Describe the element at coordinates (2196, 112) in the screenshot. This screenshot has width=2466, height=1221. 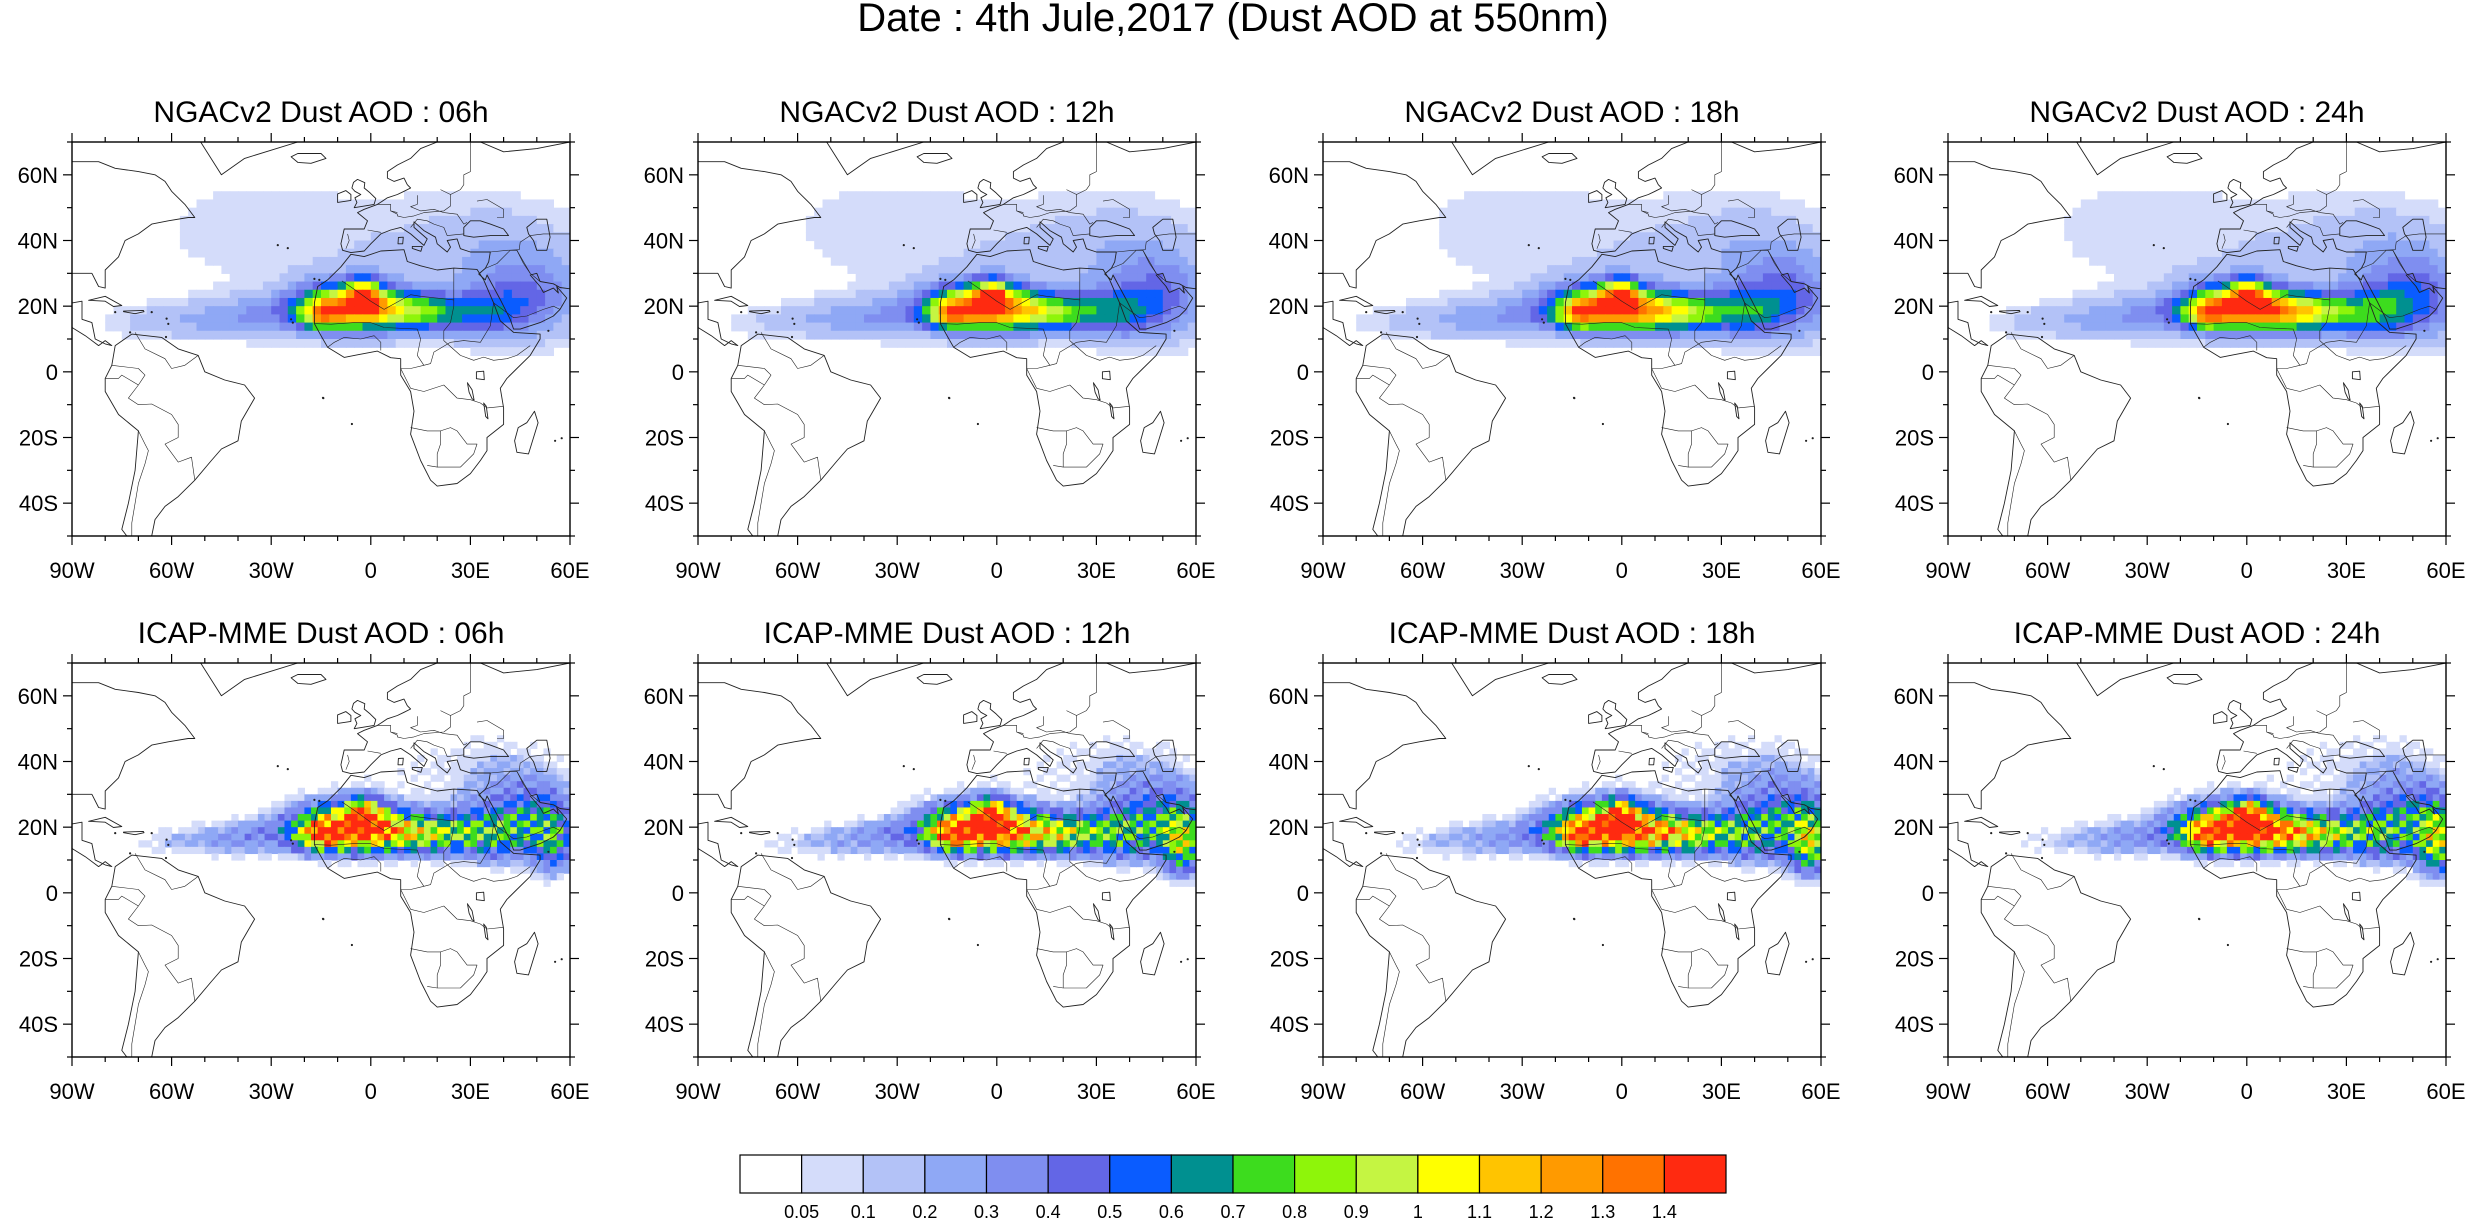
I see `panel-title: NGACv2 Dust AOD : 24h` at that location.